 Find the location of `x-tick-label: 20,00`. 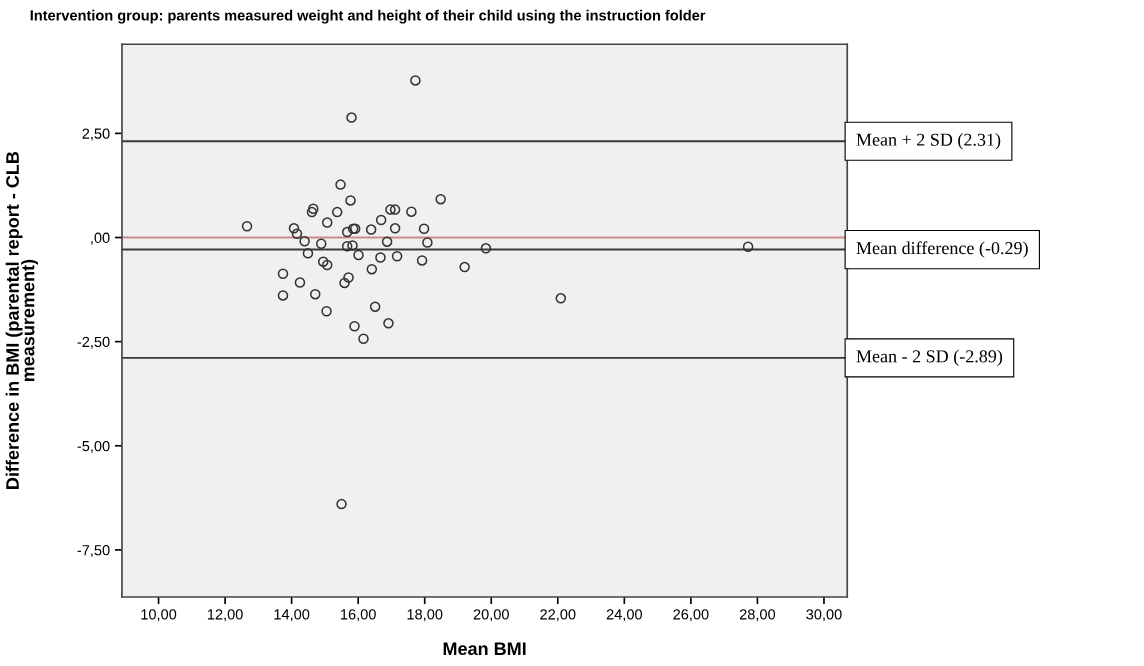

x-tick-label: 20,00 is located at coordinates (491, 615).